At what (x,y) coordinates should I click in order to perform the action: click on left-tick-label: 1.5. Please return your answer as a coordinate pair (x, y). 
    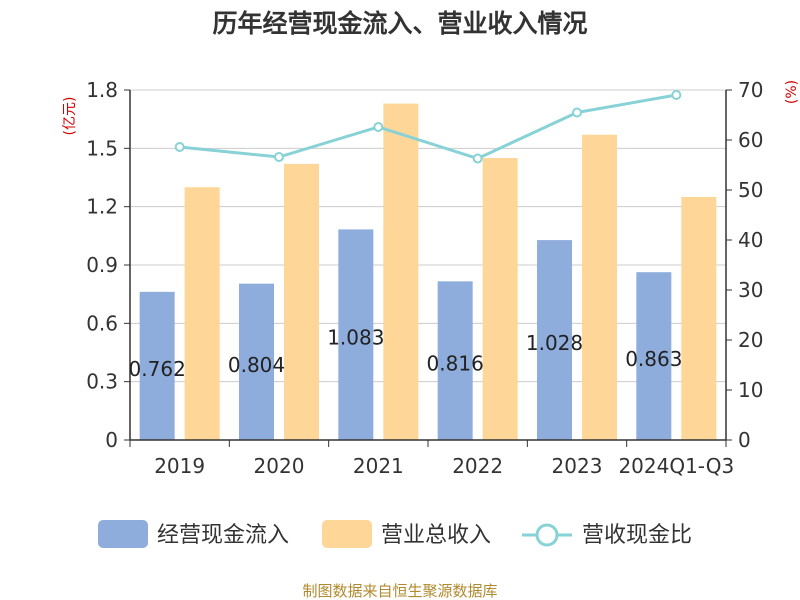
    Looking at the image, I should click on (102, 148).